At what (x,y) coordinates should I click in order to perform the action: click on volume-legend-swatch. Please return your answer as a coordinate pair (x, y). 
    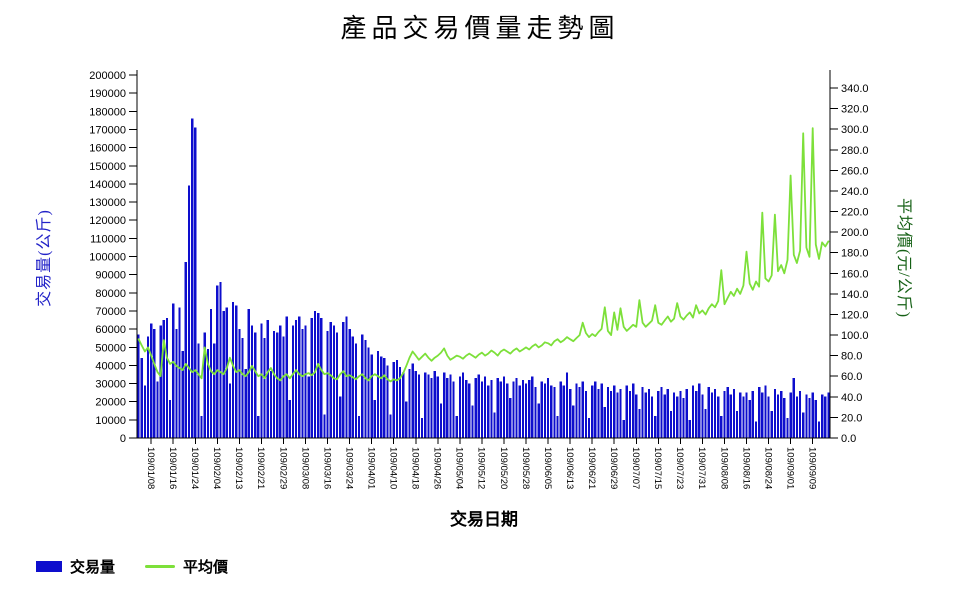
    Looking at the image, I should click on (49, 566).